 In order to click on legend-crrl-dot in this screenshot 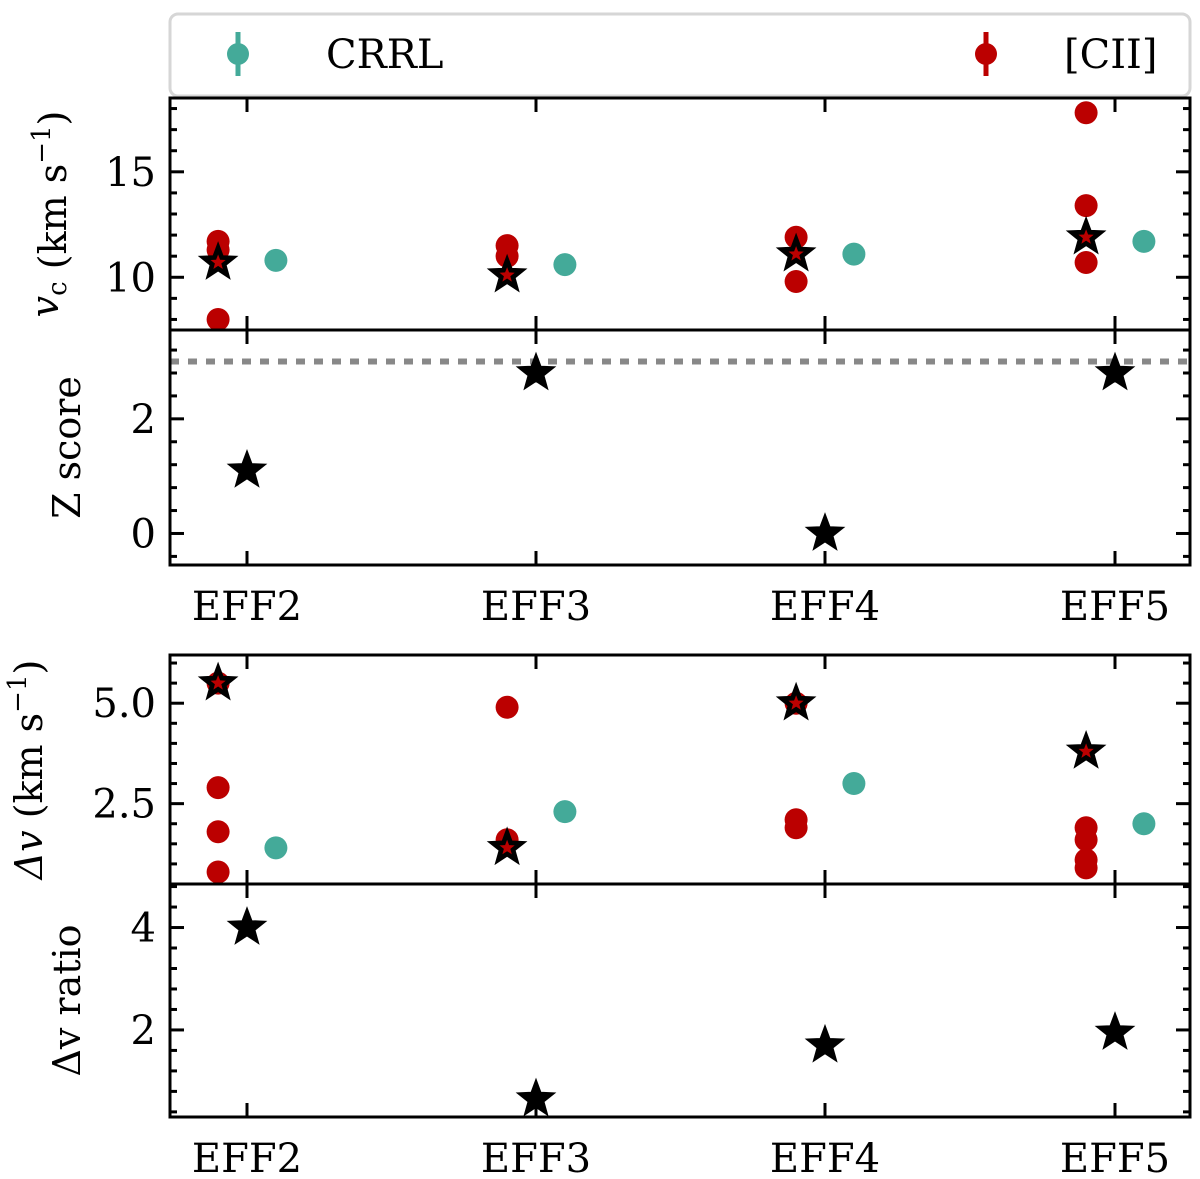, I will do `click(238, 54)`.